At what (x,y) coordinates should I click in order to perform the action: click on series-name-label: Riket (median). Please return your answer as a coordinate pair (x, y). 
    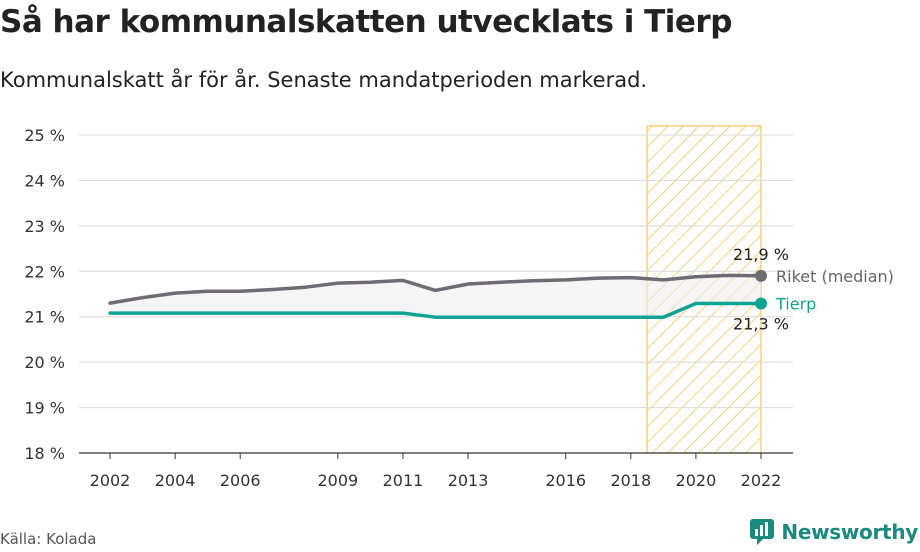
    Looking at the image, I should click on (835, 276).